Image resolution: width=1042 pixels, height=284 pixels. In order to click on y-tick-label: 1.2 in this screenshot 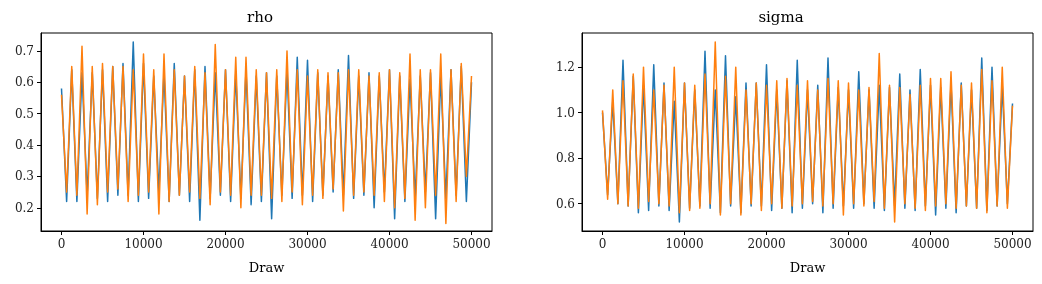, I will do `click(565, 67)`.